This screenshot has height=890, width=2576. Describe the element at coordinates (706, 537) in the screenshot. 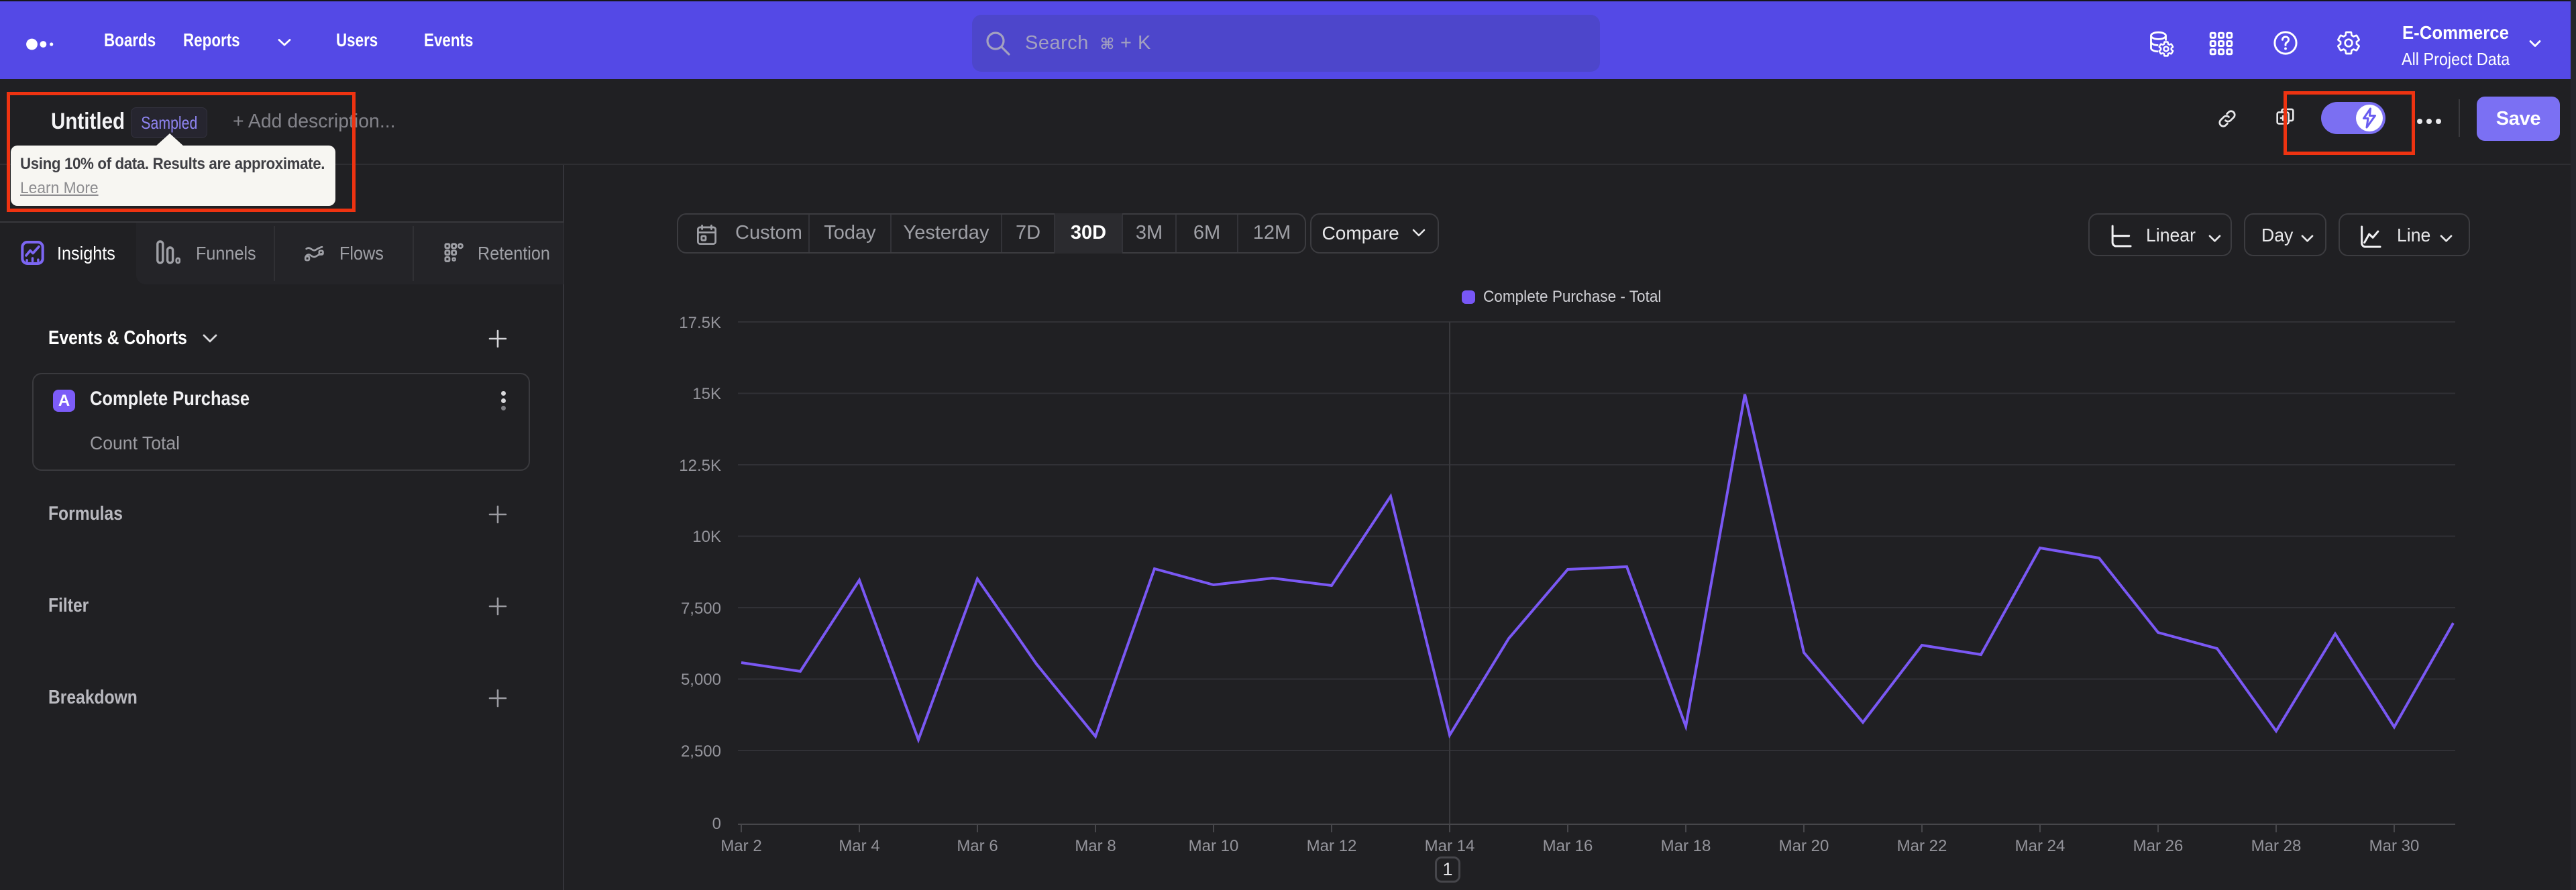

I see `svg-text: 10K` at that location.